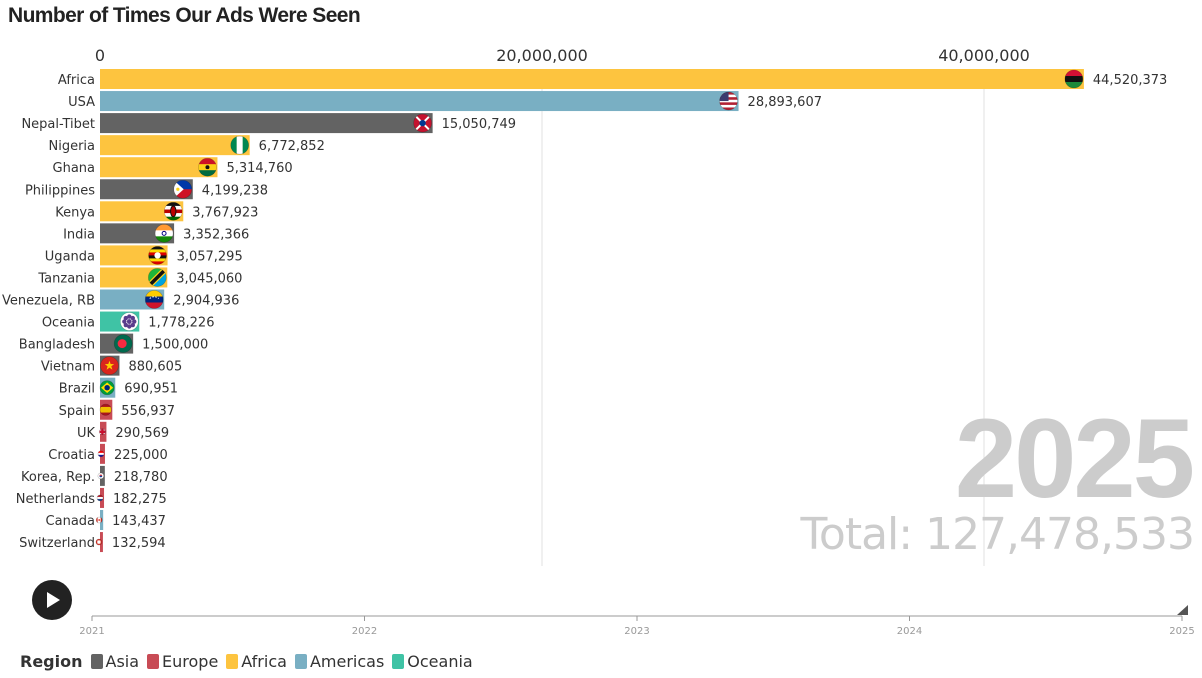  Describe the element at coordinates (155, 367) in the screenshot. I see `value-label: 880,605` at that location.